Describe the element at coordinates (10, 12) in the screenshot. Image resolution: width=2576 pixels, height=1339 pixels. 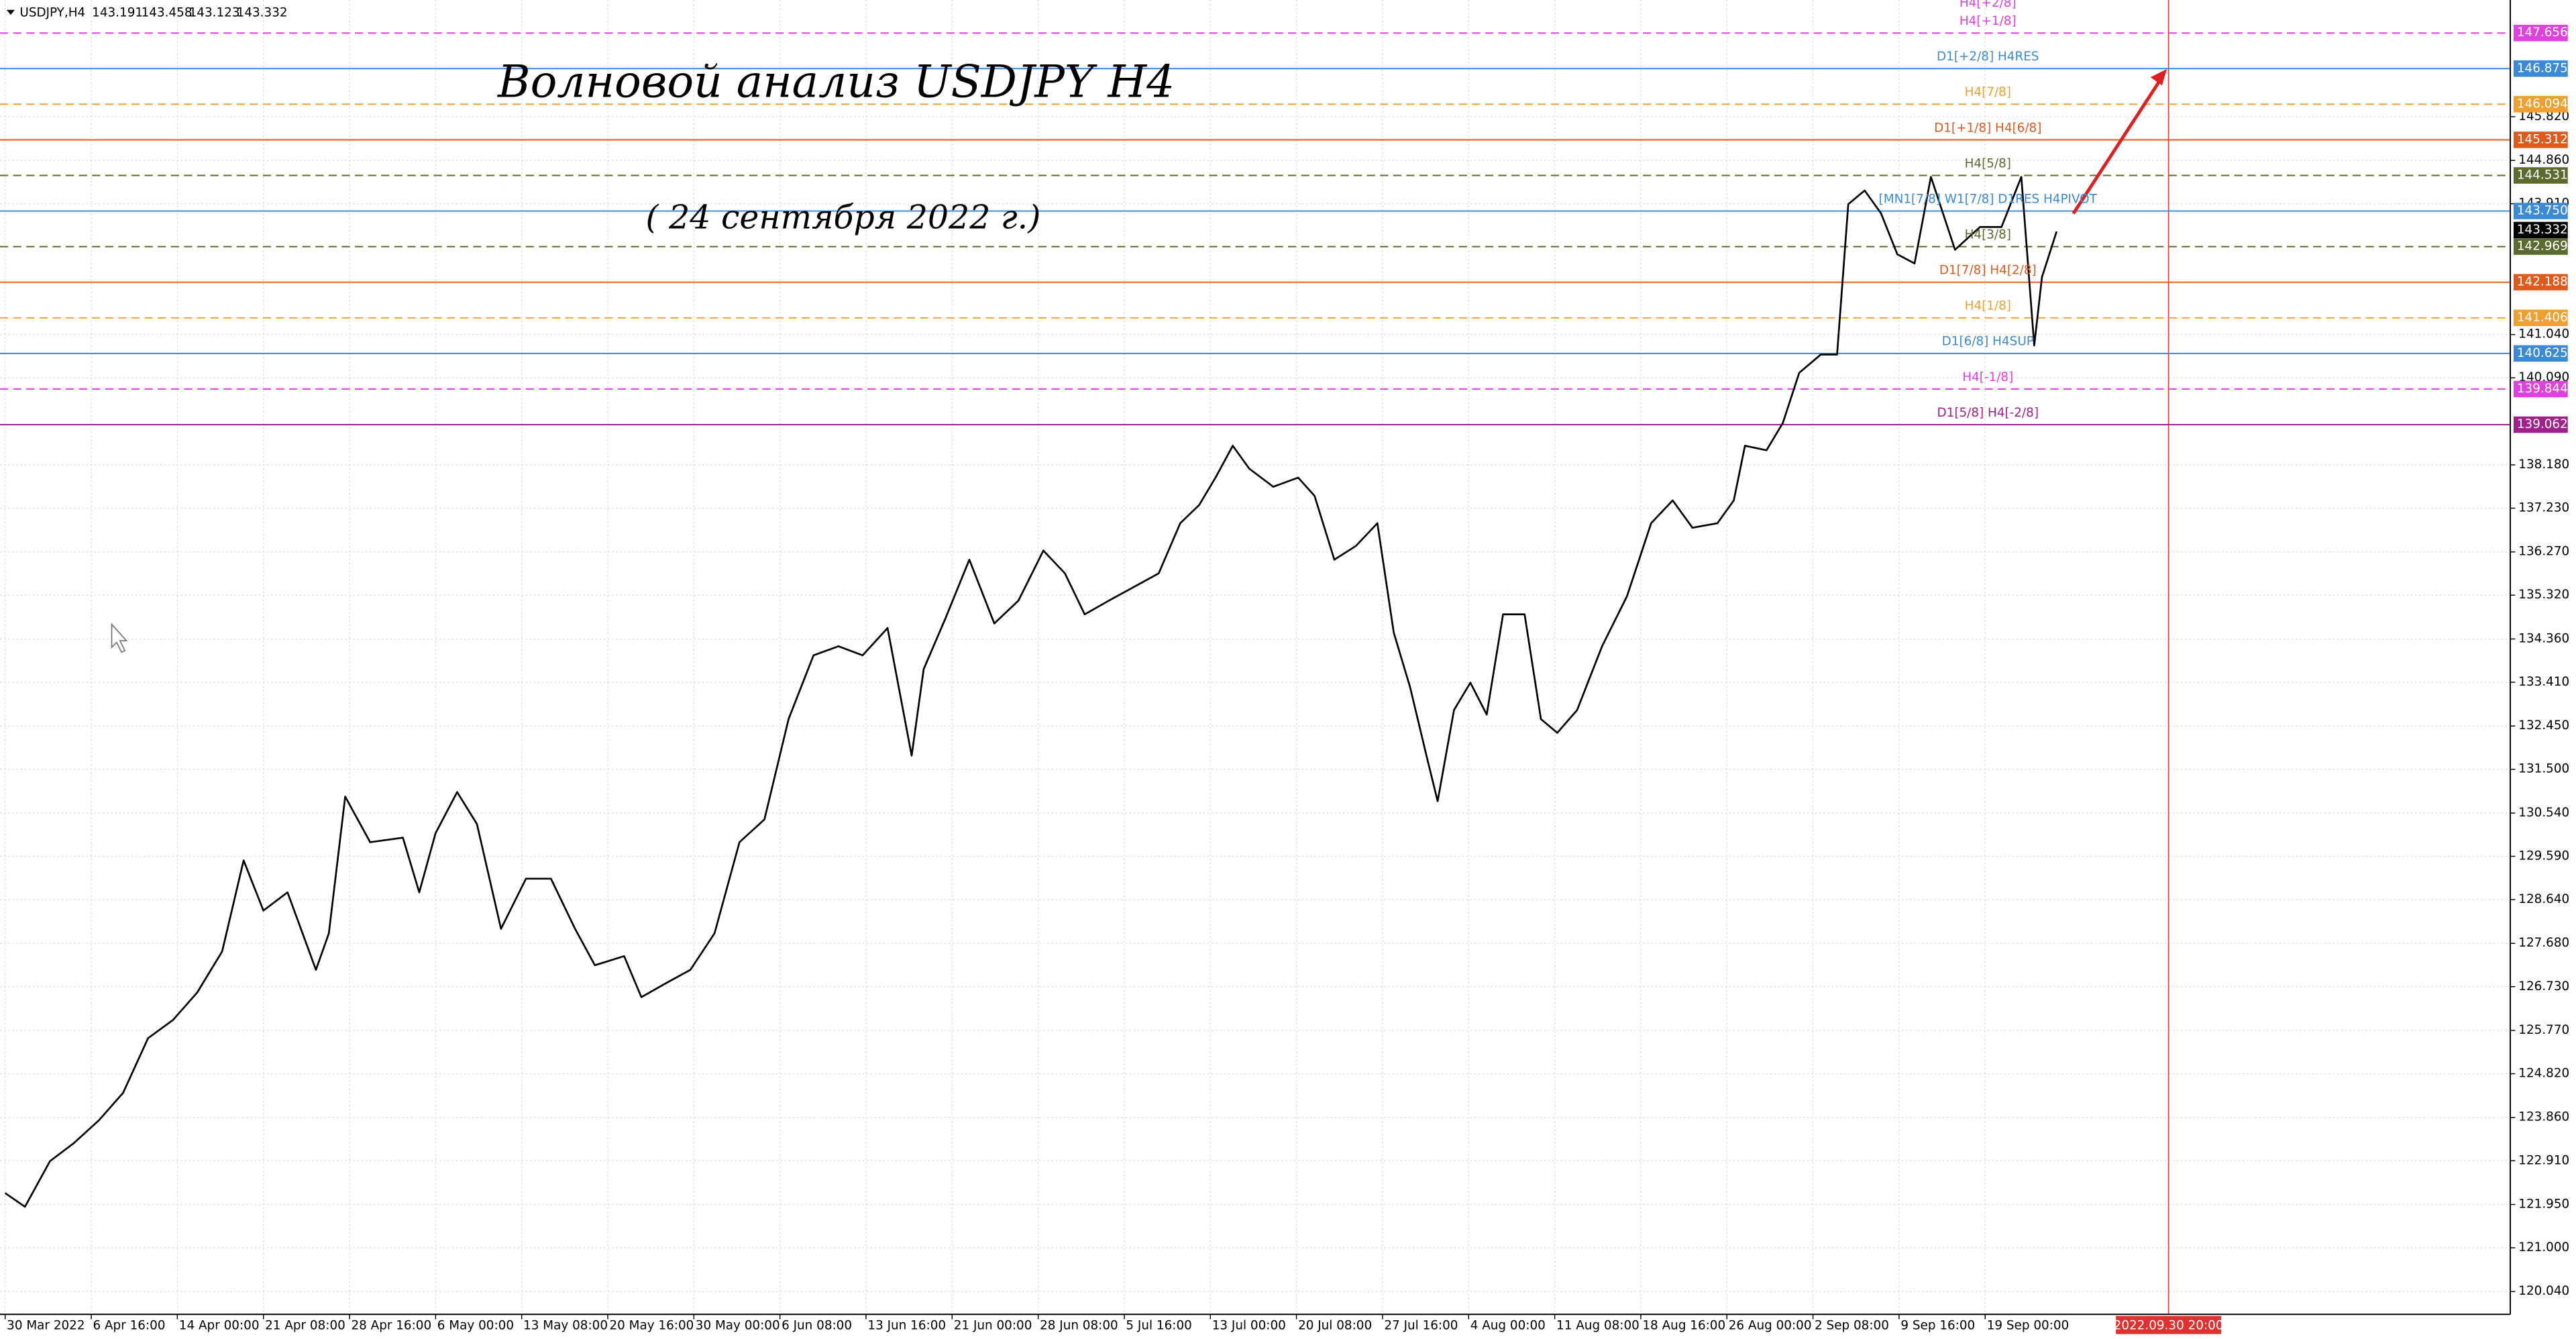
I see `header-icon` at that location.